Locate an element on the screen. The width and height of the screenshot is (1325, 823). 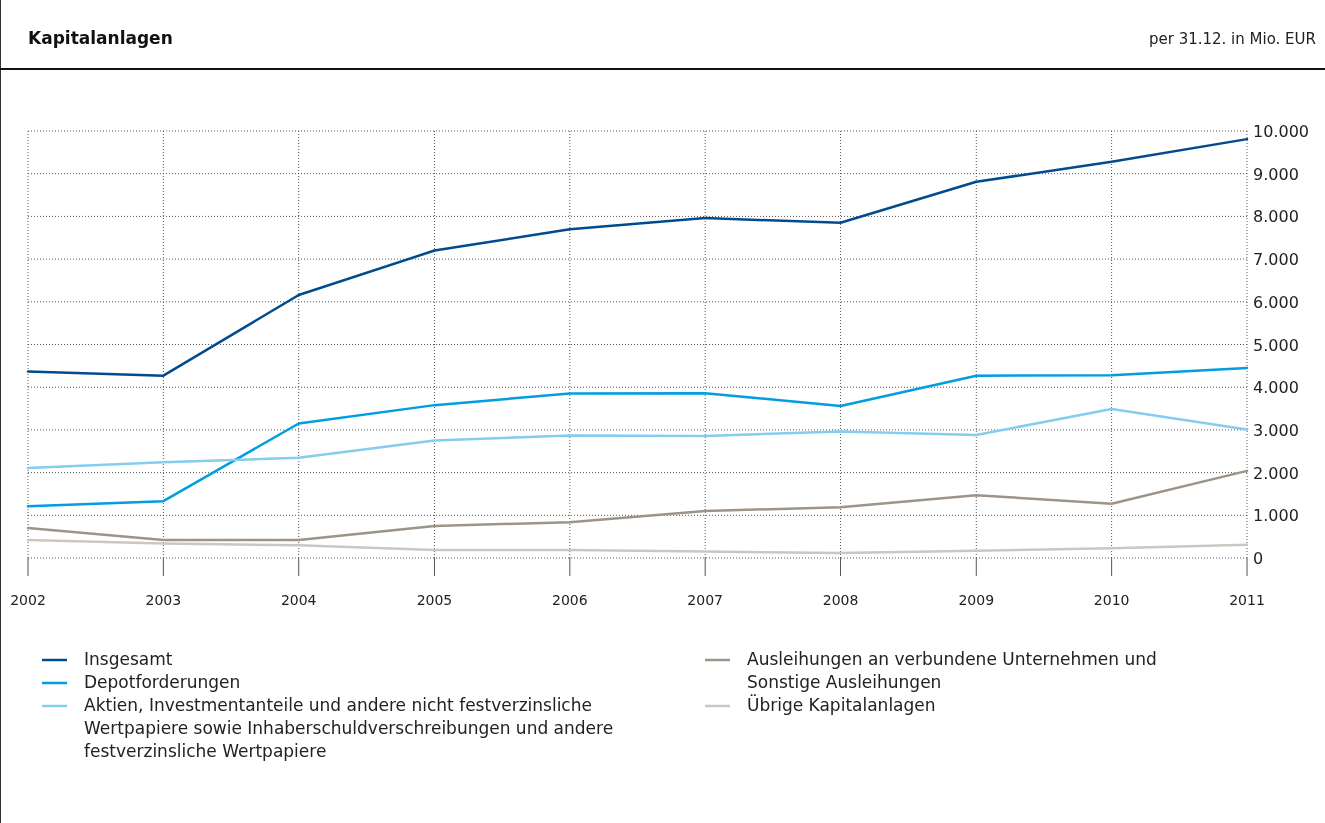
y-tick-label: 10.000 is located at coordinates (1281, 131).